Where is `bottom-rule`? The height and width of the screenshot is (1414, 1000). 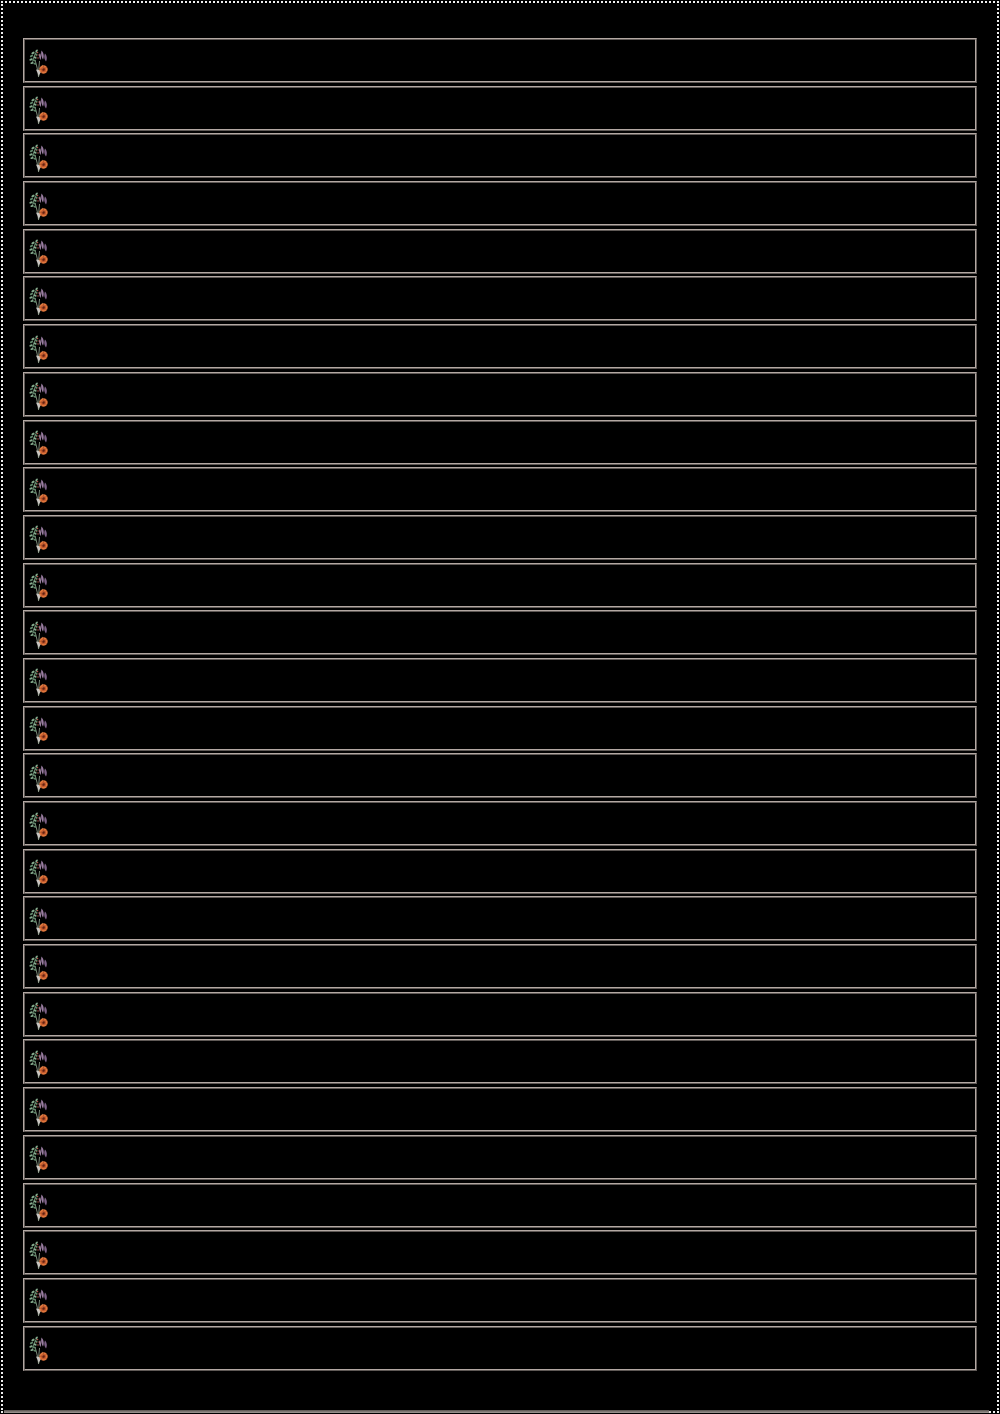 bottom-rule is located at coordinates (496, 1411).